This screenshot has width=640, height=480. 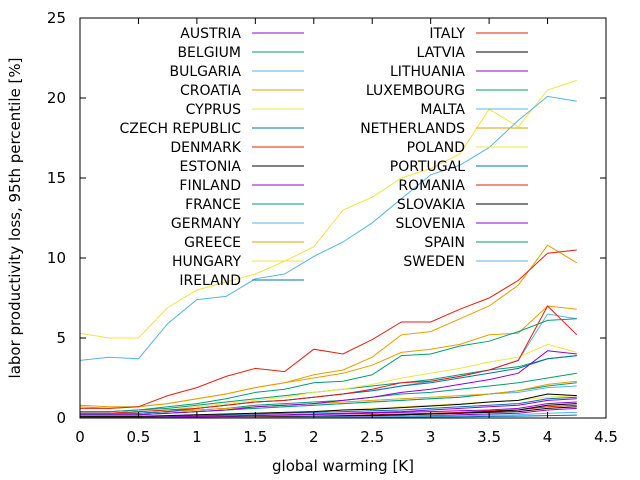 I want to click on legend-label: CYPRUS, so click(x=213, y=110).